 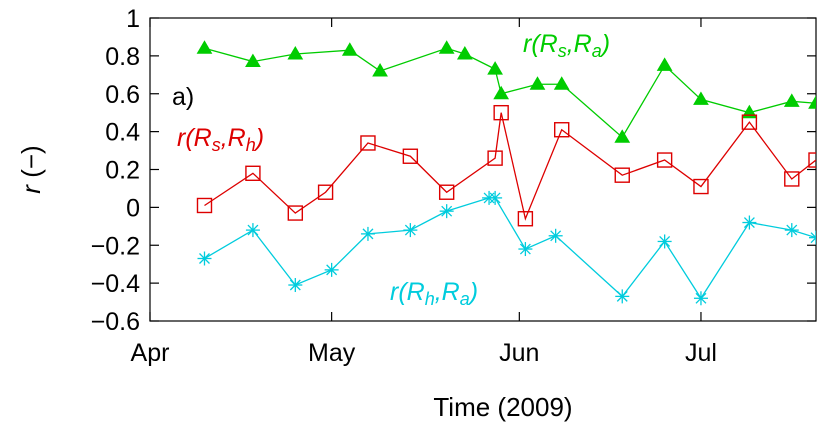 What do you see at coordinates (502, 407) in the screenshot?
I see `x-axis-title: Time (2009)` at bounding box center [502, 407].